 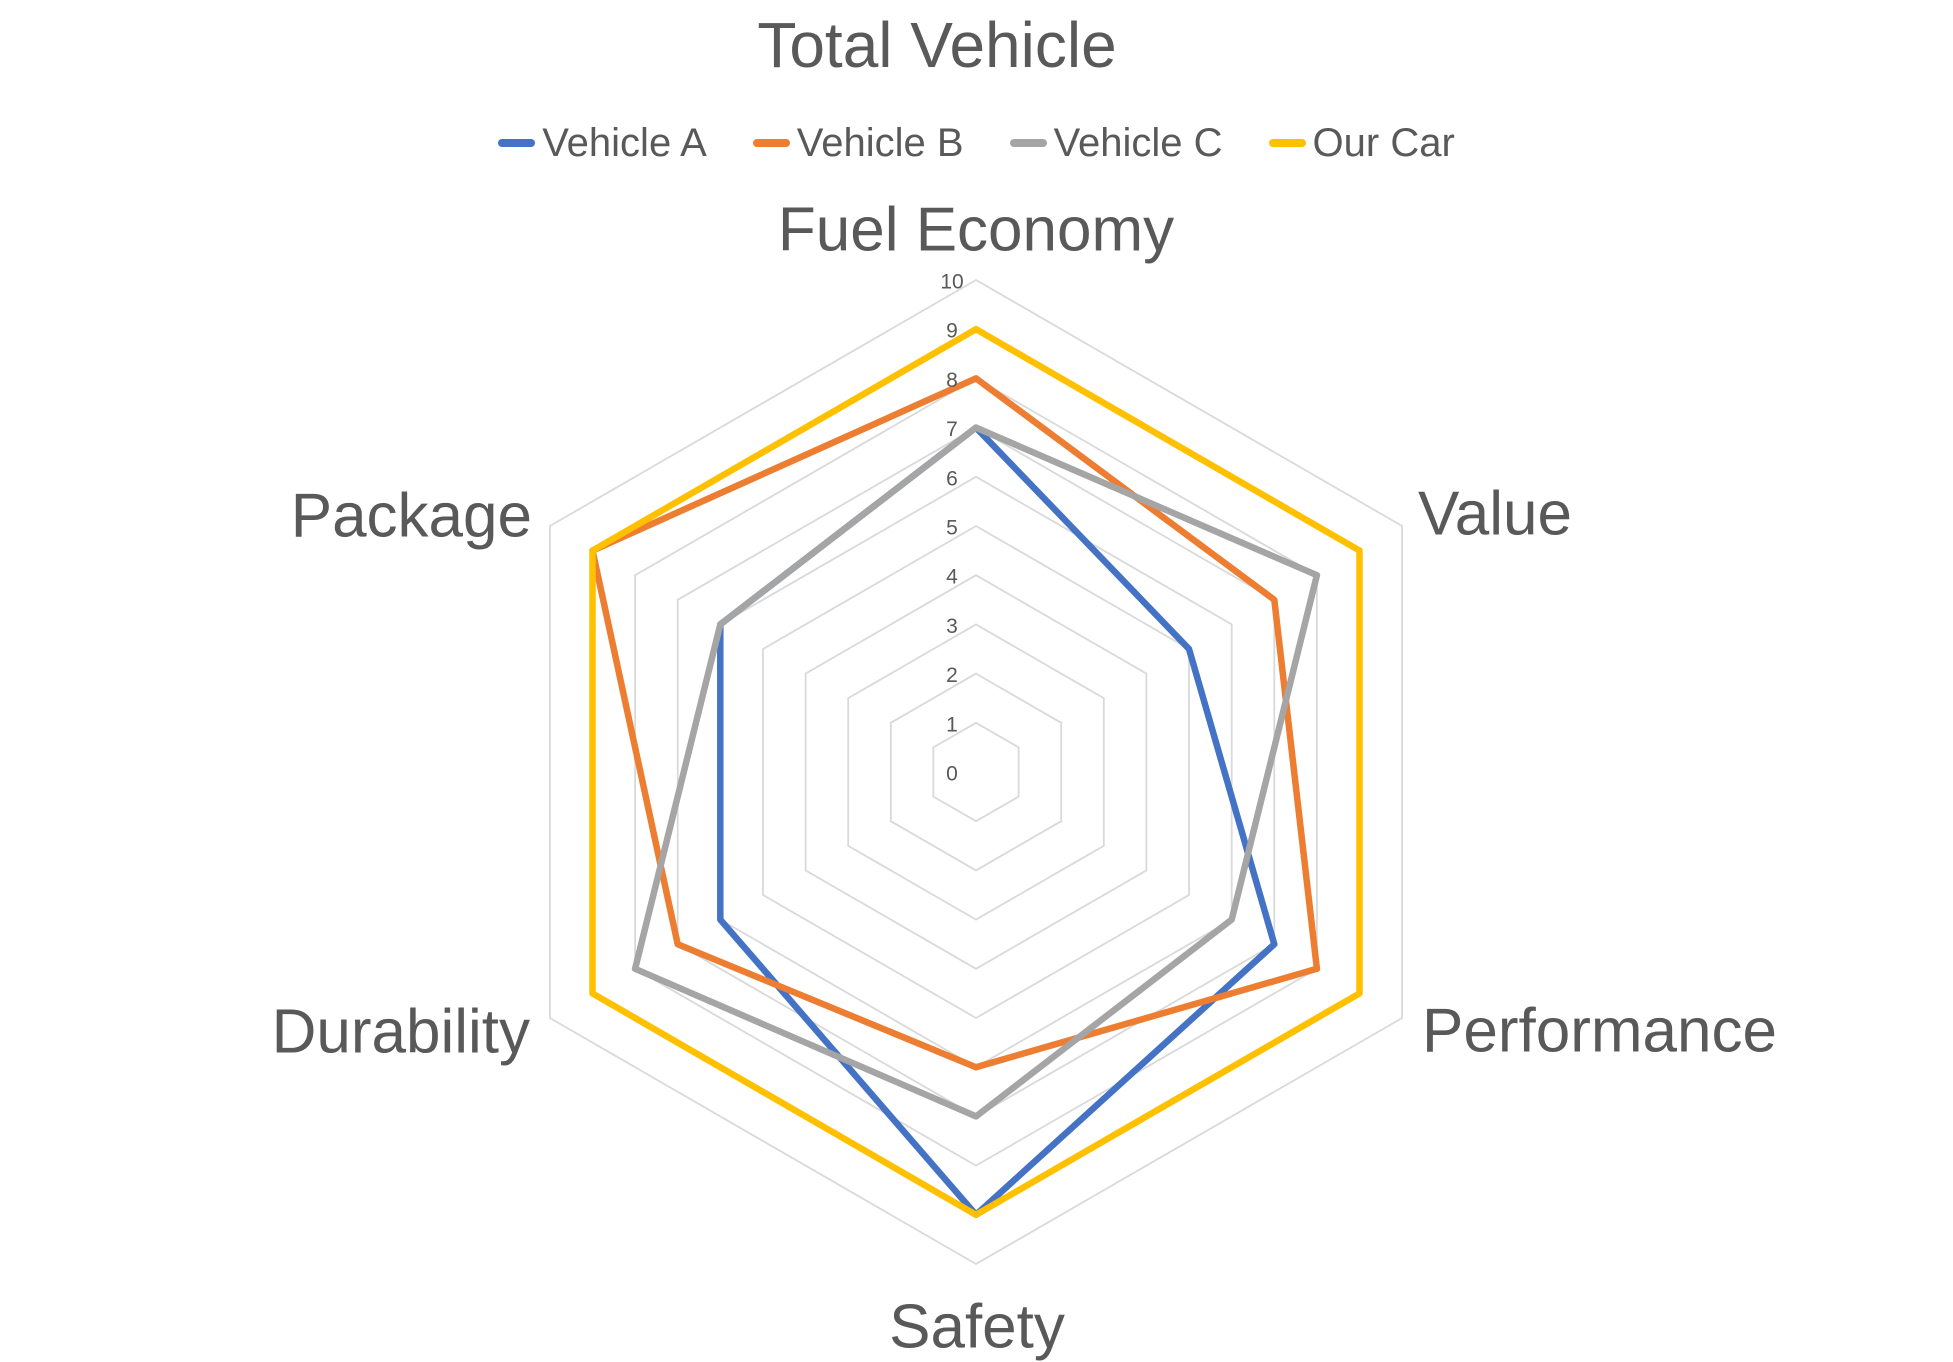 I want to click on tick-label-7: 7, so click(x=952, y=429).